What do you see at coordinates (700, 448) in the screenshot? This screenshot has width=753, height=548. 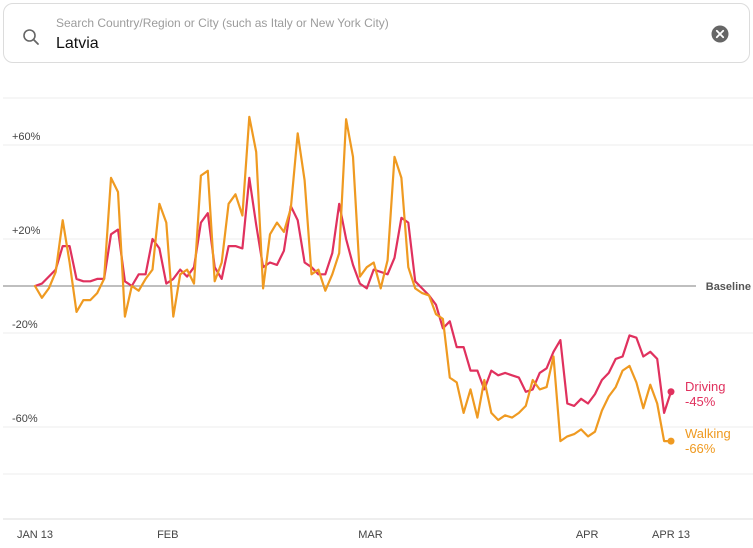 I see `series-end-value: -66%` at bounding box center [700, 448].